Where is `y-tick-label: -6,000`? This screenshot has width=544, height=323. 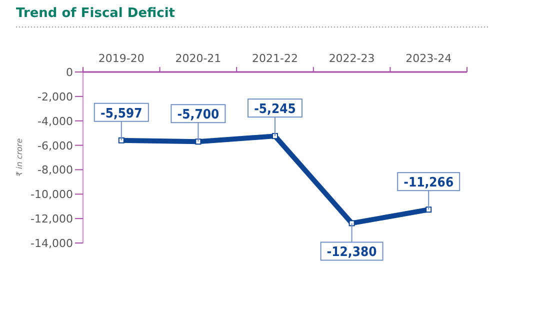 y-tick-label: -6,000 is located at coordinates (55, 145).